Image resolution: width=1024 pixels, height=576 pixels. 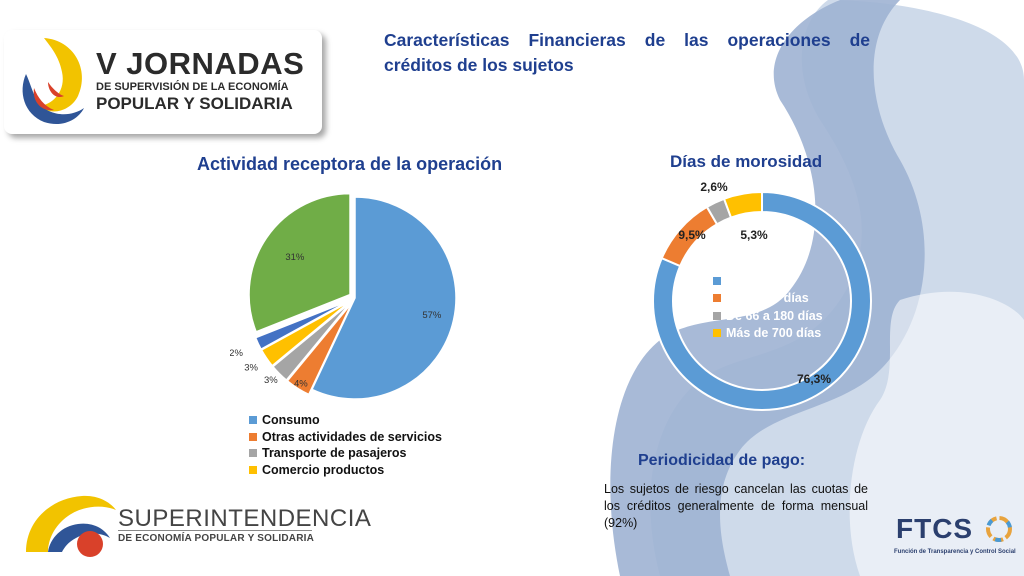 What do you see at coordinates (692, 235) in the screenshot?
I see `doughnut-data-label: 9,5%` at bounding box center [692, 235].